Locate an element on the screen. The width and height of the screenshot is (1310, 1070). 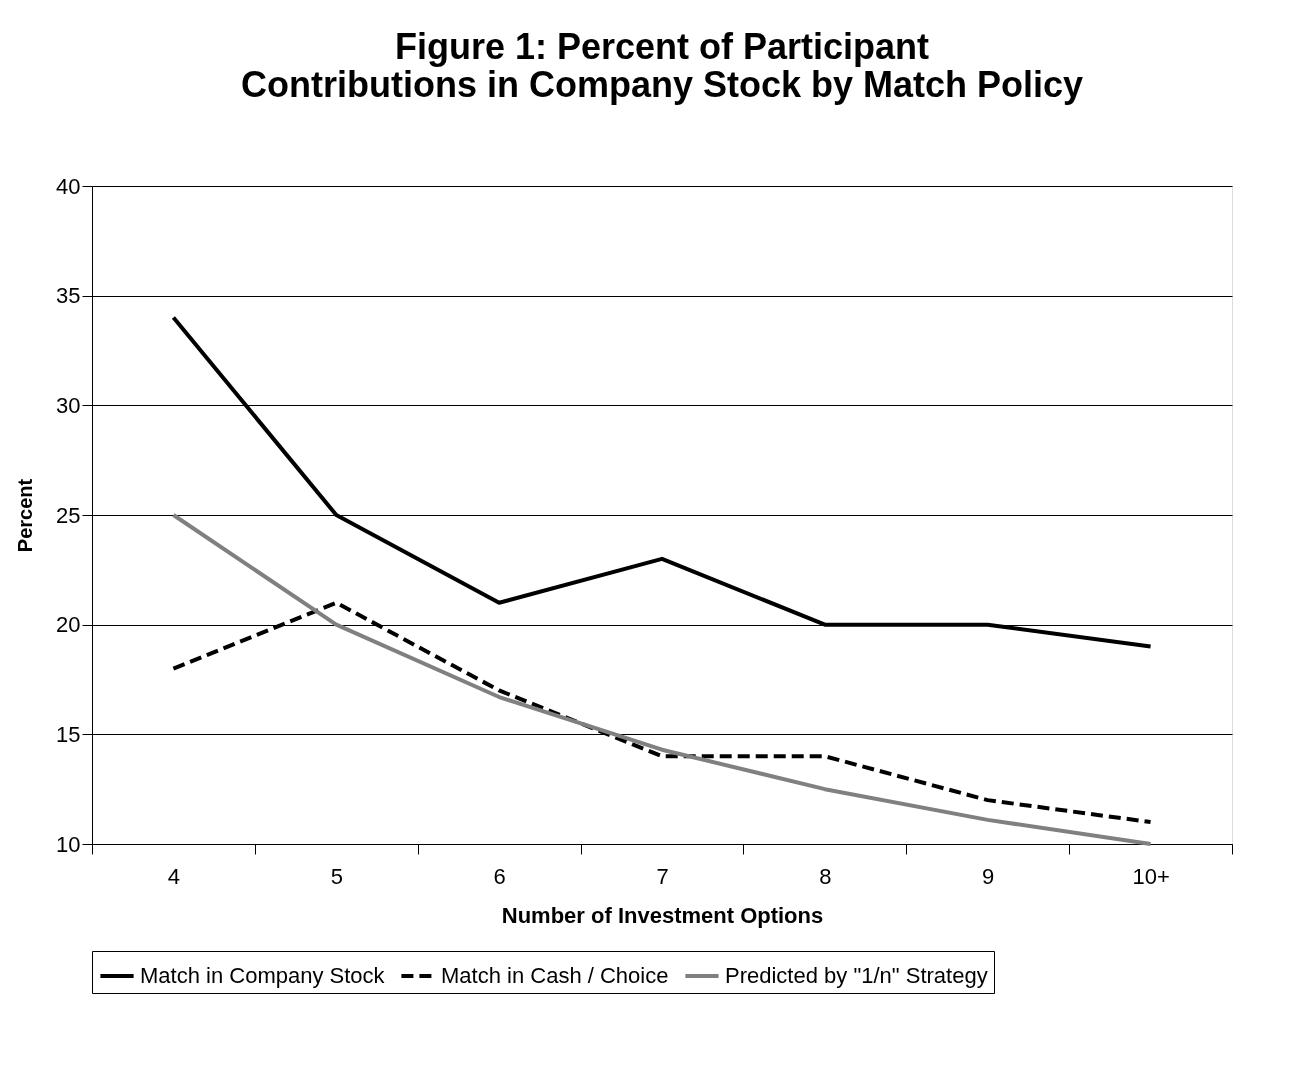
y-axis-title: Percent is located at coordinates (25, 515).